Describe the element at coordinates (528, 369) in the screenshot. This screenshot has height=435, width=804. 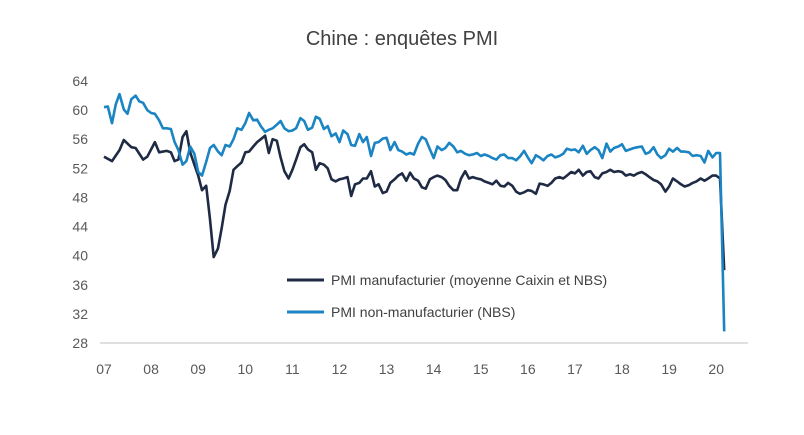
I see `x-tick-label: 16` at that location.